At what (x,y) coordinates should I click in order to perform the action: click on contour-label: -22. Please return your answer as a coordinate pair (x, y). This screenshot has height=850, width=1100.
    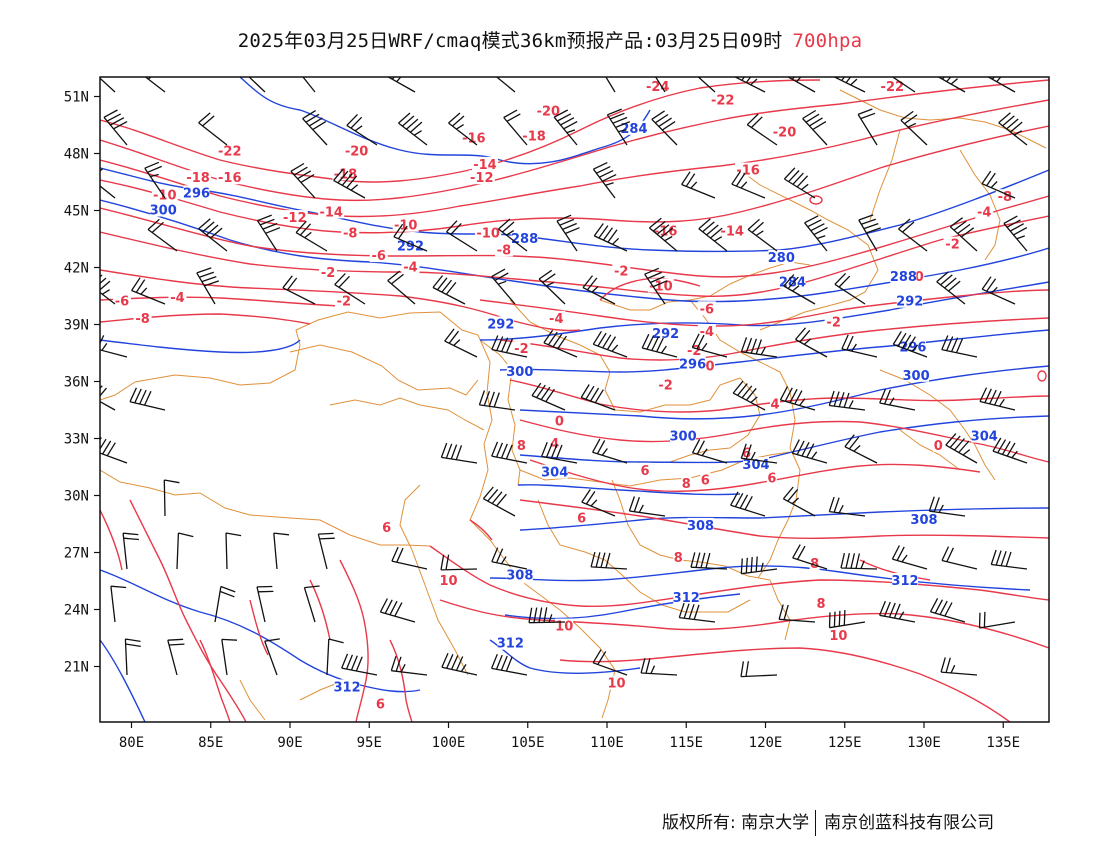
    Looking at the image, I should click on (230, 152).